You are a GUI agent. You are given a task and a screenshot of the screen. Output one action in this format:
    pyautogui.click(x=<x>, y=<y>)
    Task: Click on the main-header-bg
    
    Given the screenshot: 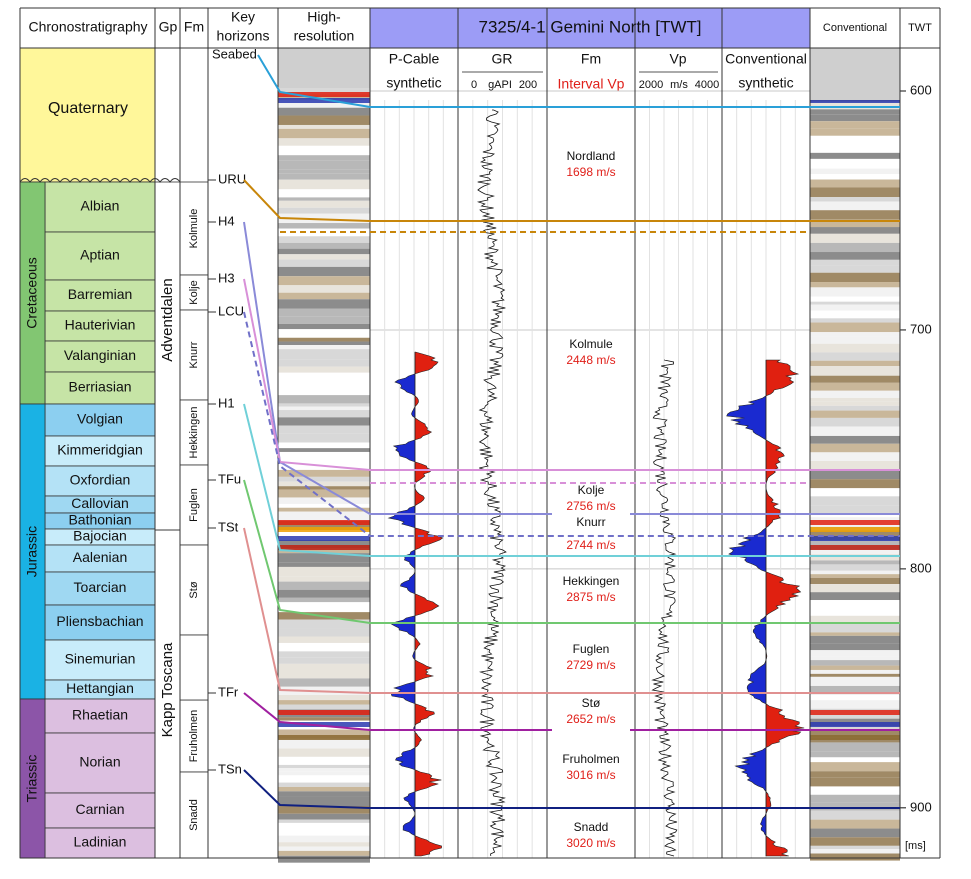 What is the action you would take?
    pyautogui.click(x=590, y=28)
    